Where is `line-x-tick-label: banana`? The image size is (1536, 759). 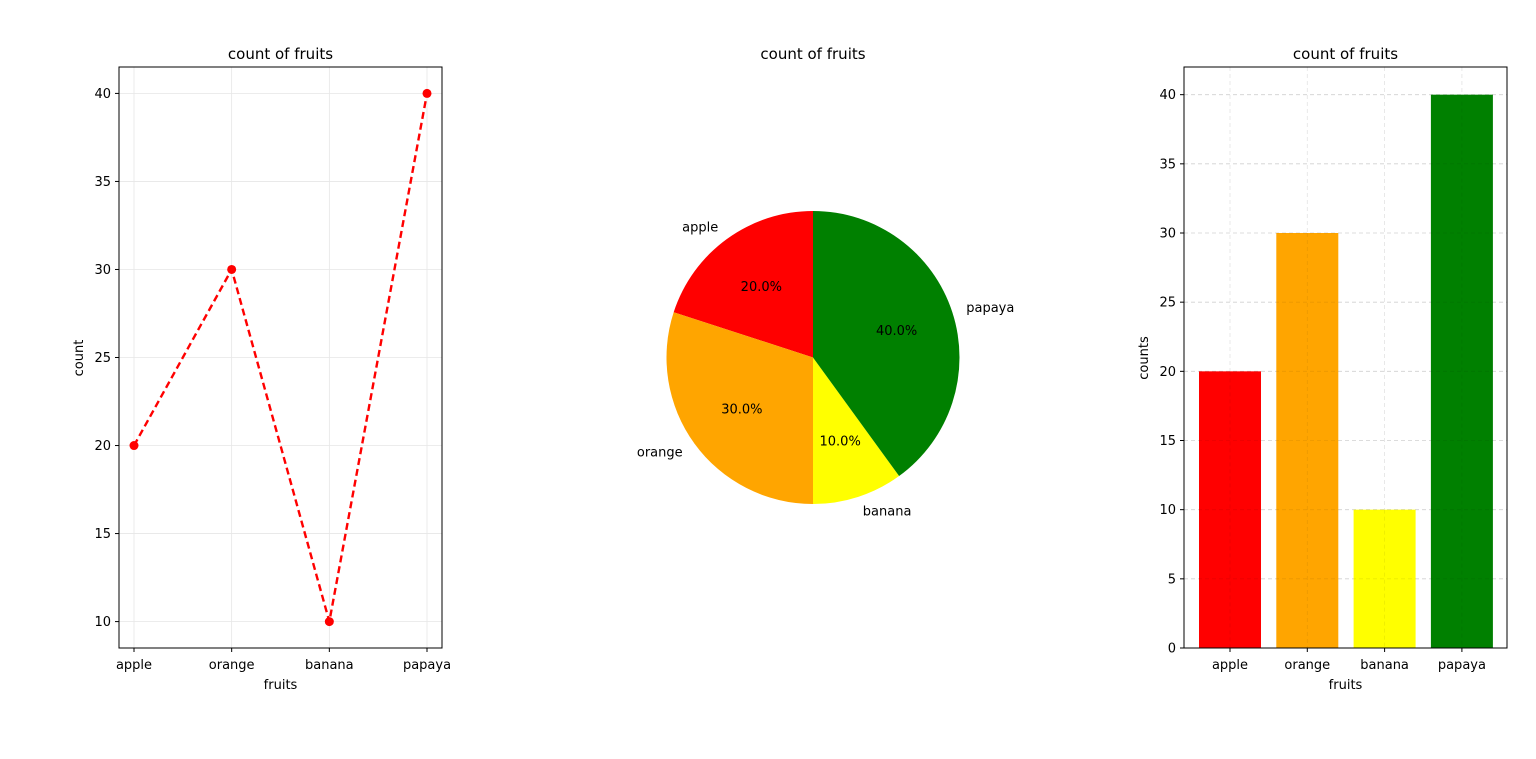 line-x-tick-label: banana is located at coordinates (329, 665).